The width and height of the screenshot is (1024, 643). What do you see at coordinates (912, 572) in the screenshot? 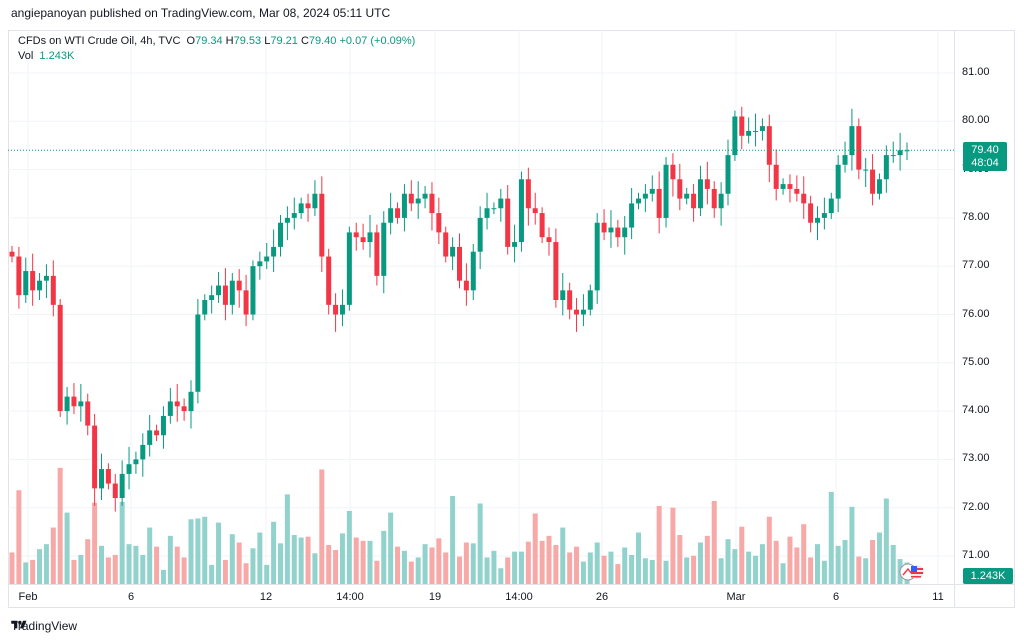
I see `us-flag-events-icon` at bounding box center [912, 572].